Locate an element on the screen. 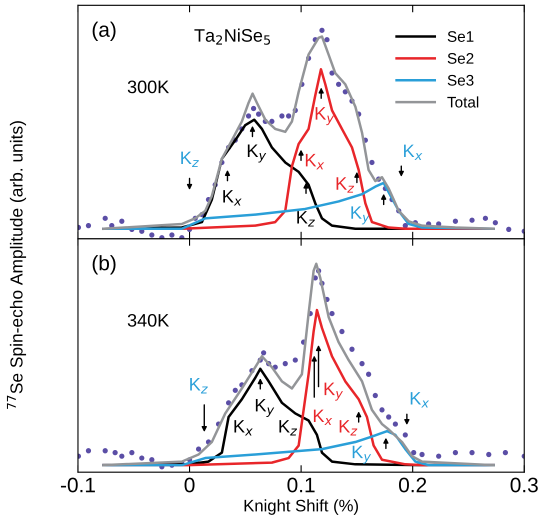  annotation: (b) is located at coordinates (104, 265).